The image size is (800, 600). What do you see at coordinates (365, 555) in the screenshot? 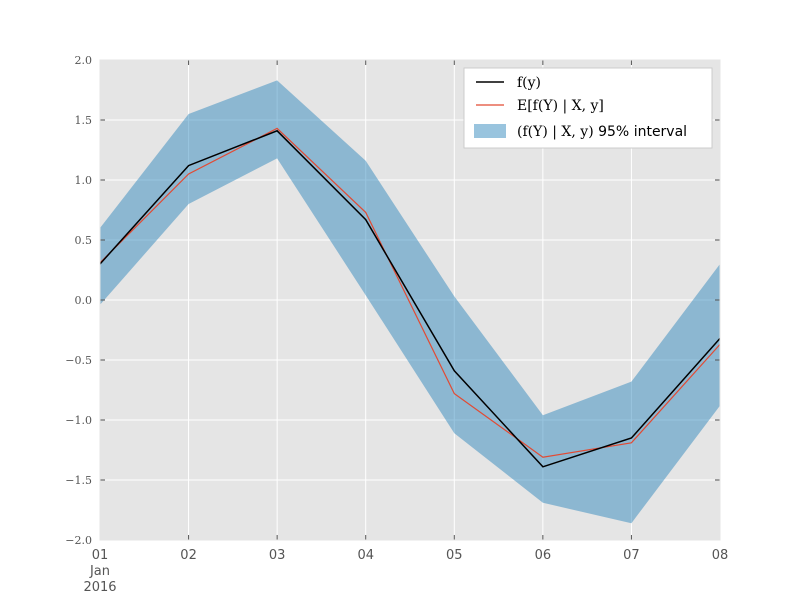
I see `x-tick-label: 04` at bounding box center [365, 555].